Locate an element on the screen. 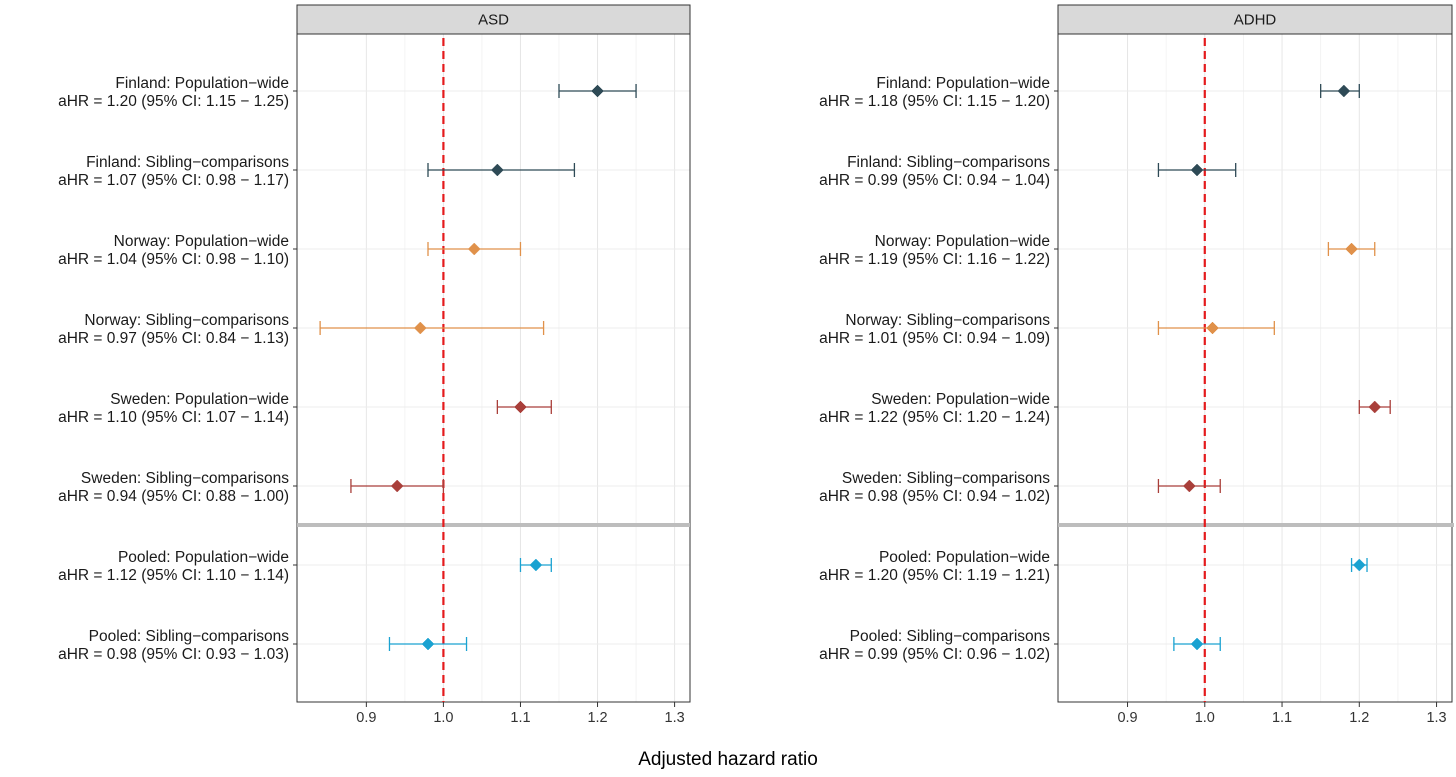  row-stat-label: aHR = 1.01 (95% CI: 0.94 − 1.09) is located at coordinates (934, 338).